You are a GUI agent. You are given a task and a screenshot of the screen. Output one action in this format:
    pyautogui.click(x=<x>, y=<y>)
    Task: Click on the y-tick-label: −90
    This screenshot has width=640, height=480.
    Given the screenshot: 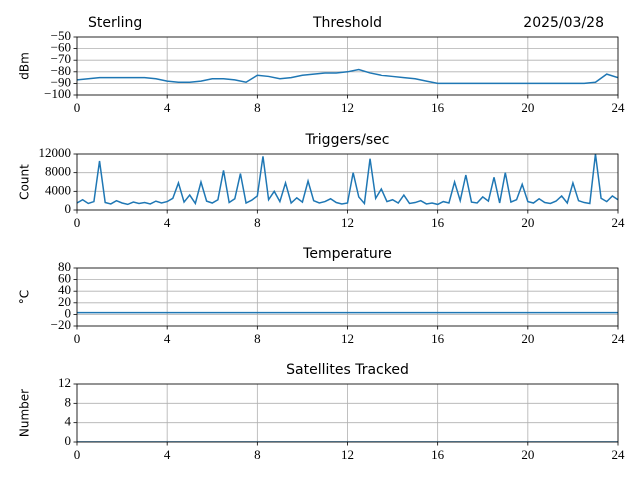 What is the action you would take?
    pyautogui.click(x=61, y=81)
    